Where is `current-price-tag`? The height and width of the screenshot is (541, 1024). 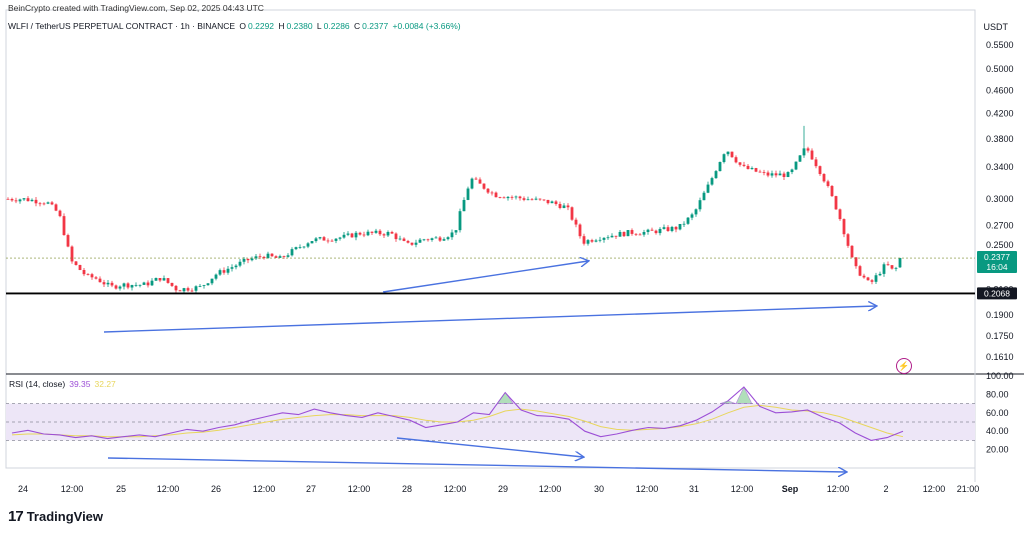 current-price-tag is located at coordinates (997, 262).